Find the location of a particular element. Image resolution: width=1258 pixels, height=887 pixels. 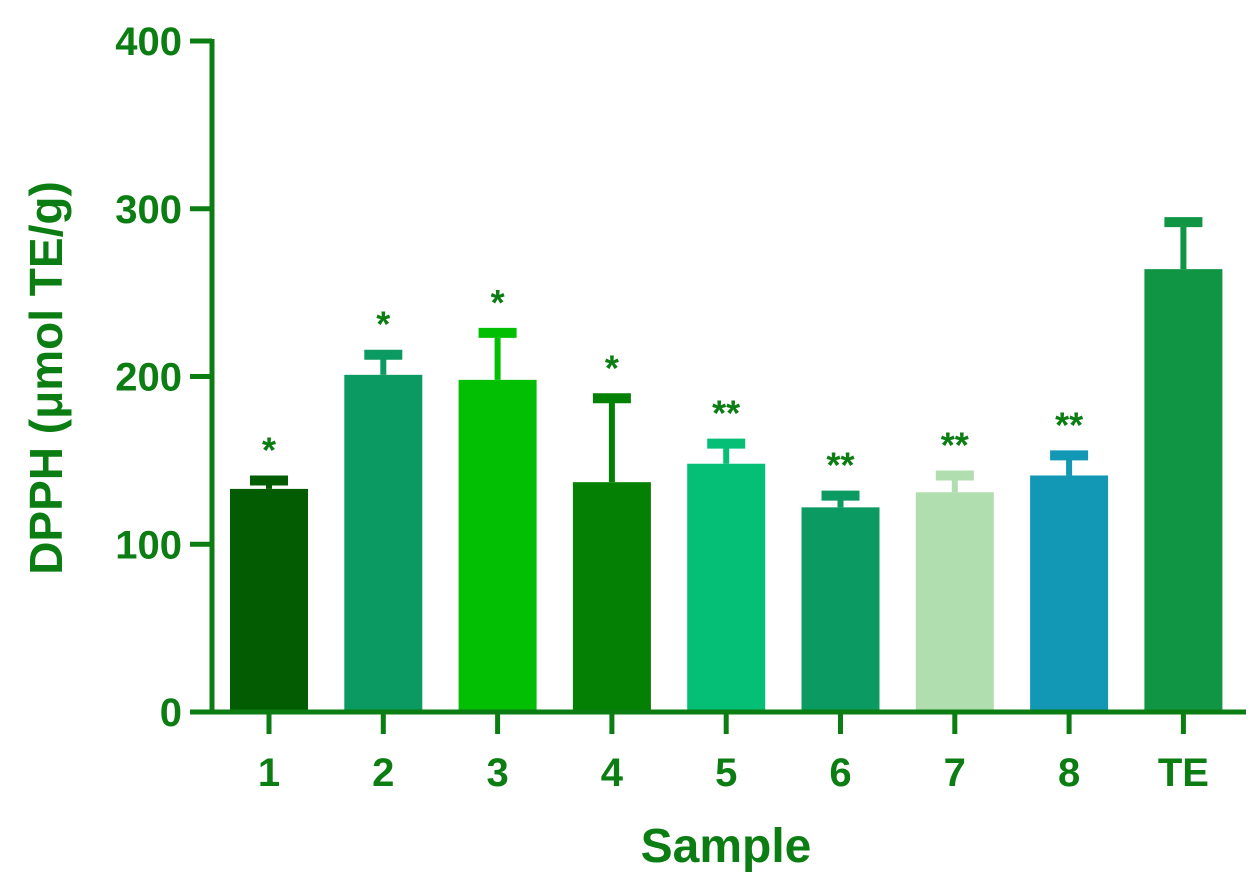

x-tick-label-3: 3 is located at coordinates (497, 773).